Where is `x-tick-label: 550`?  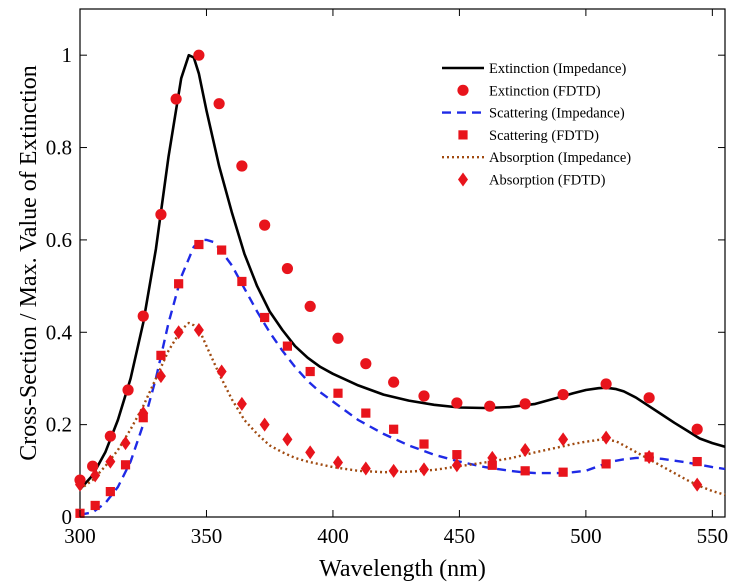 x-tick-label: 550 is located at coordinates (713, 536).